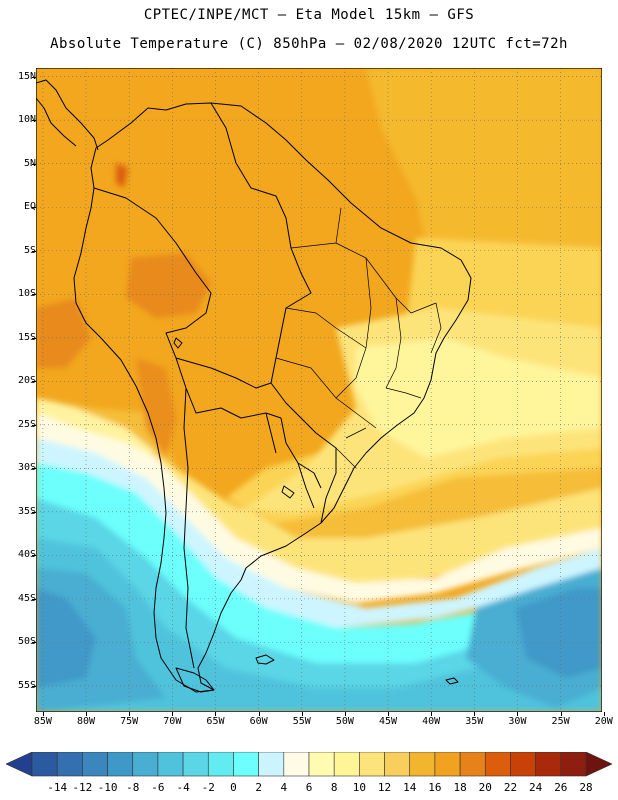  Describe the element at coordinates (603, 721) in the screenshot. I see `lon-tick-label: 20W` at that location.